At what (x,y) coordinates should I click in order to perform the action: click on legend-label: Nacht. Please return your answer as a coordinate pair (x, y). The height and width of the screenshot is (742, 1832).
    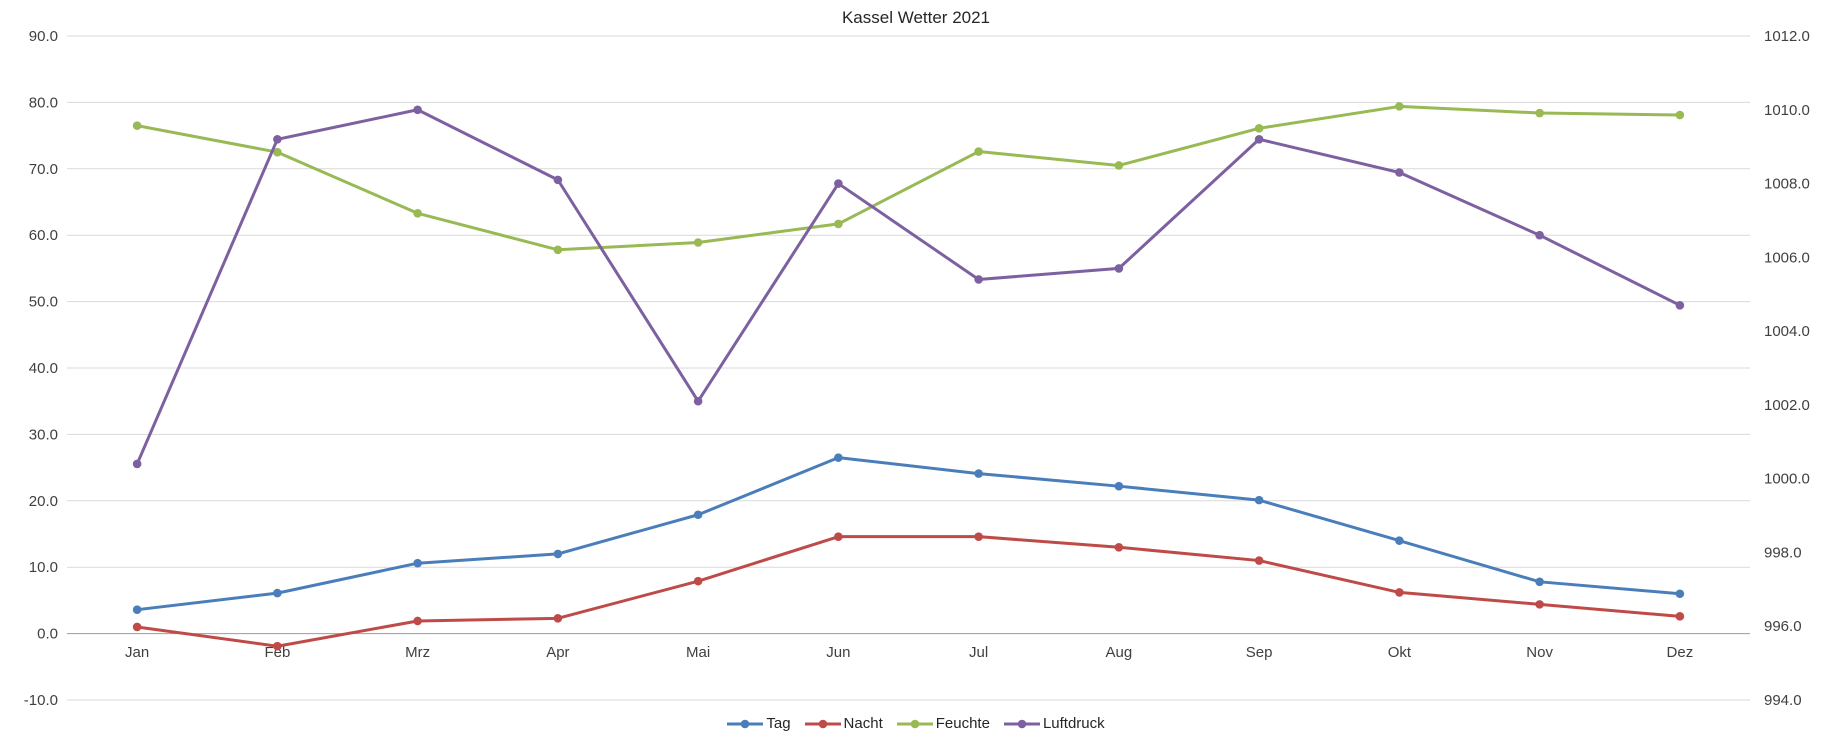
    Looking at the image, I should click on (863, 723).